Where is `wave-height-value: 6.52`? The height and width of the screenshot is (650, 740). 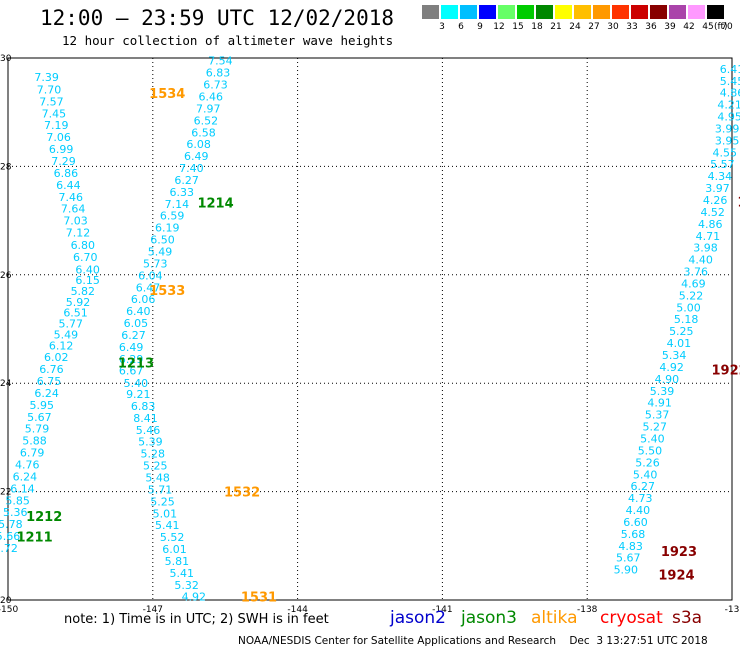 wave-height-value: 6.52 is located at coordinates (206, 120).